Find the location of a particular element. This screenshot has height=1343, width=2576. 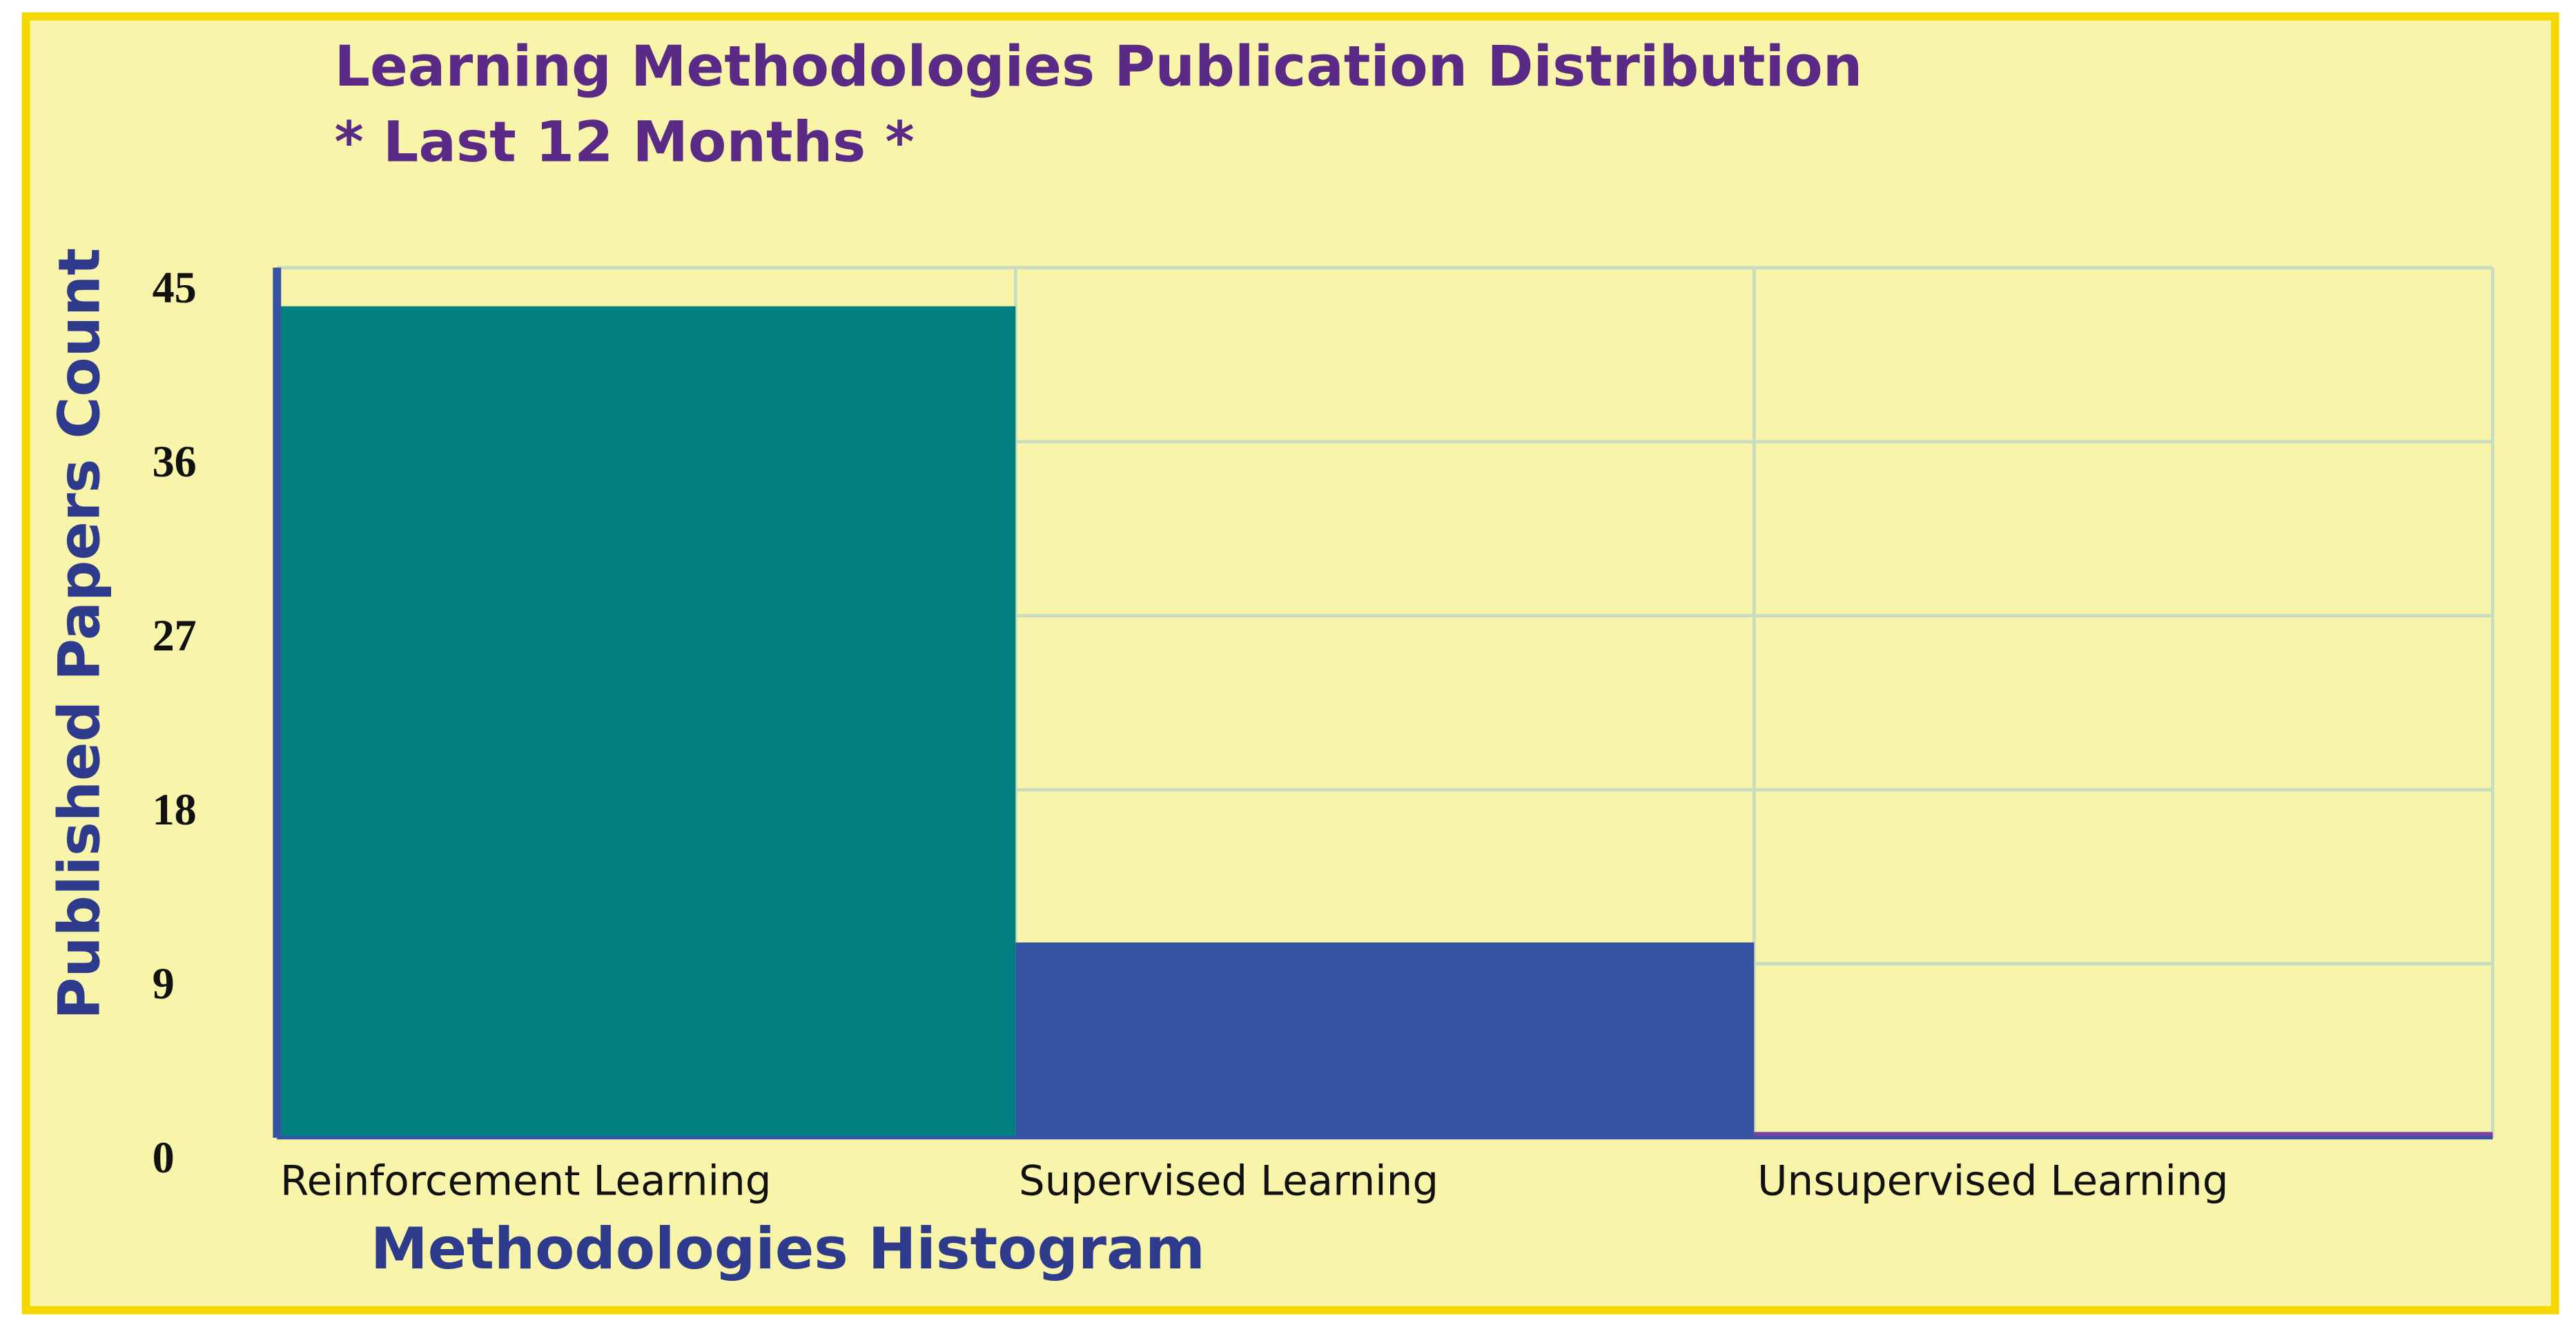

y-axis-label: Published Papers Count is located at coordinates (79, 634).